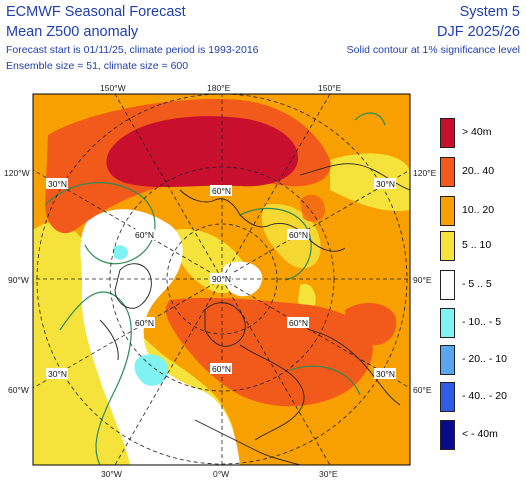 The height and width of the screenshot is (485, 526). I want to click on lon-label-150w: 150°W, so click(113, 88).